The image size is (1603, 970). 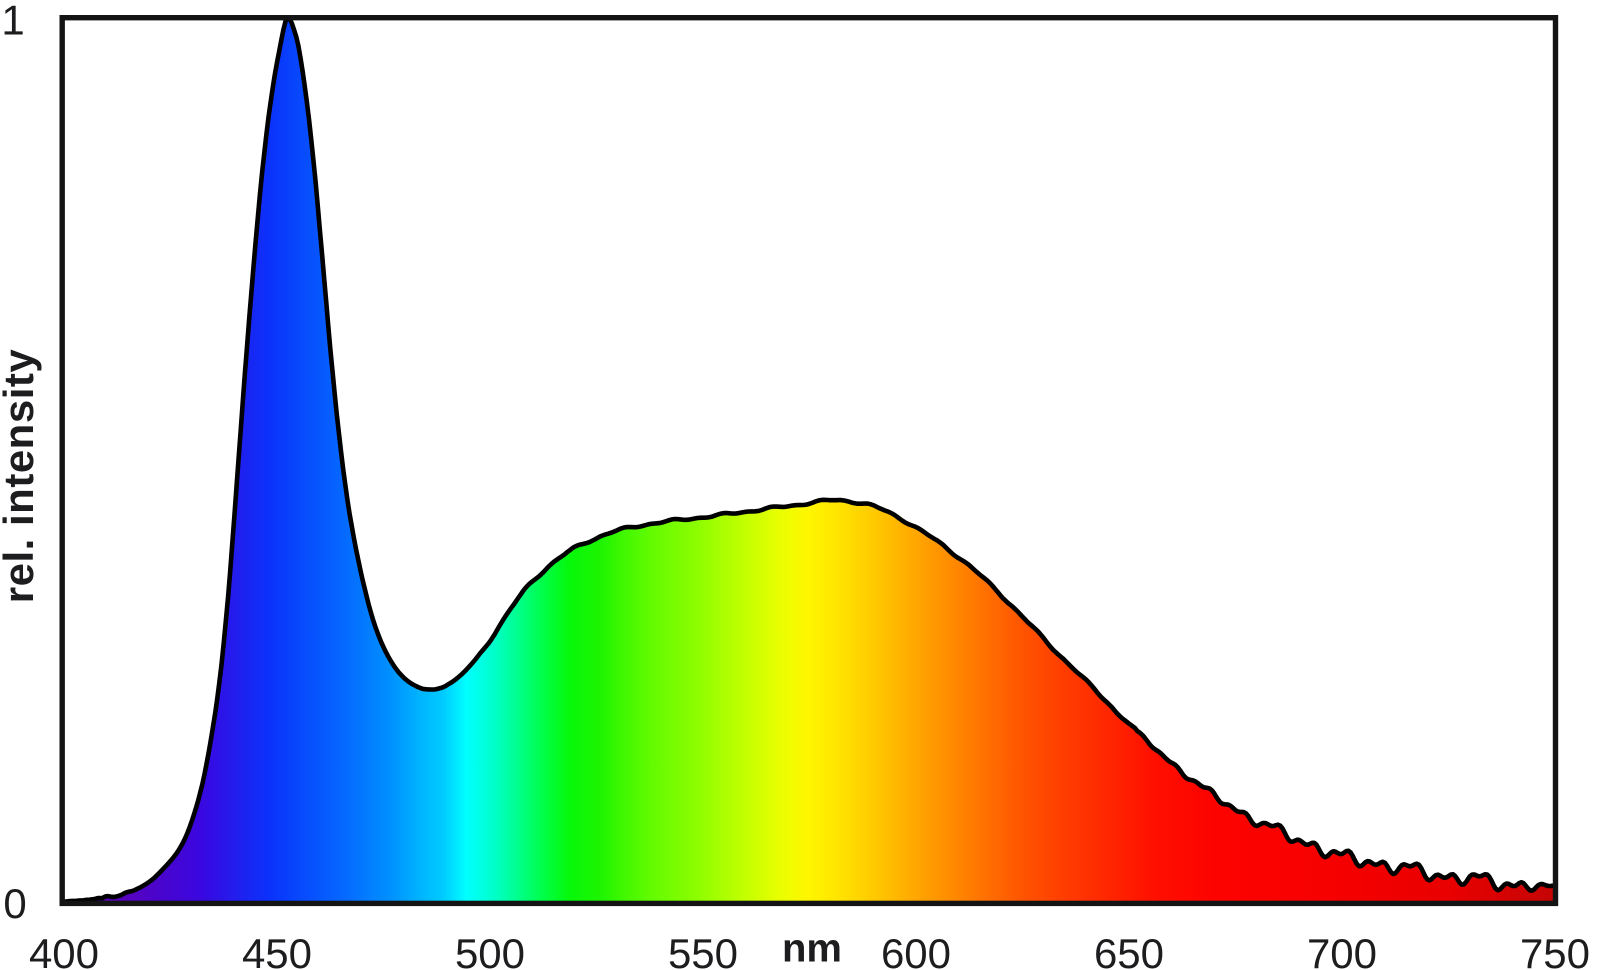 What do you see at coordinates (812, 948) in the screenshot?
I see `svg-text: nm` at bounding box center [812, 948].